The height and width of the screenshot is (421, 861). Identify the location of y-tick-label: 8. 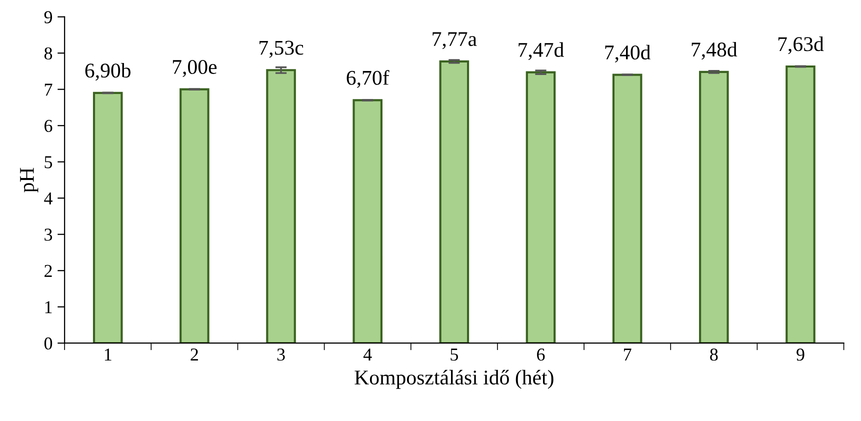
(48, 53).